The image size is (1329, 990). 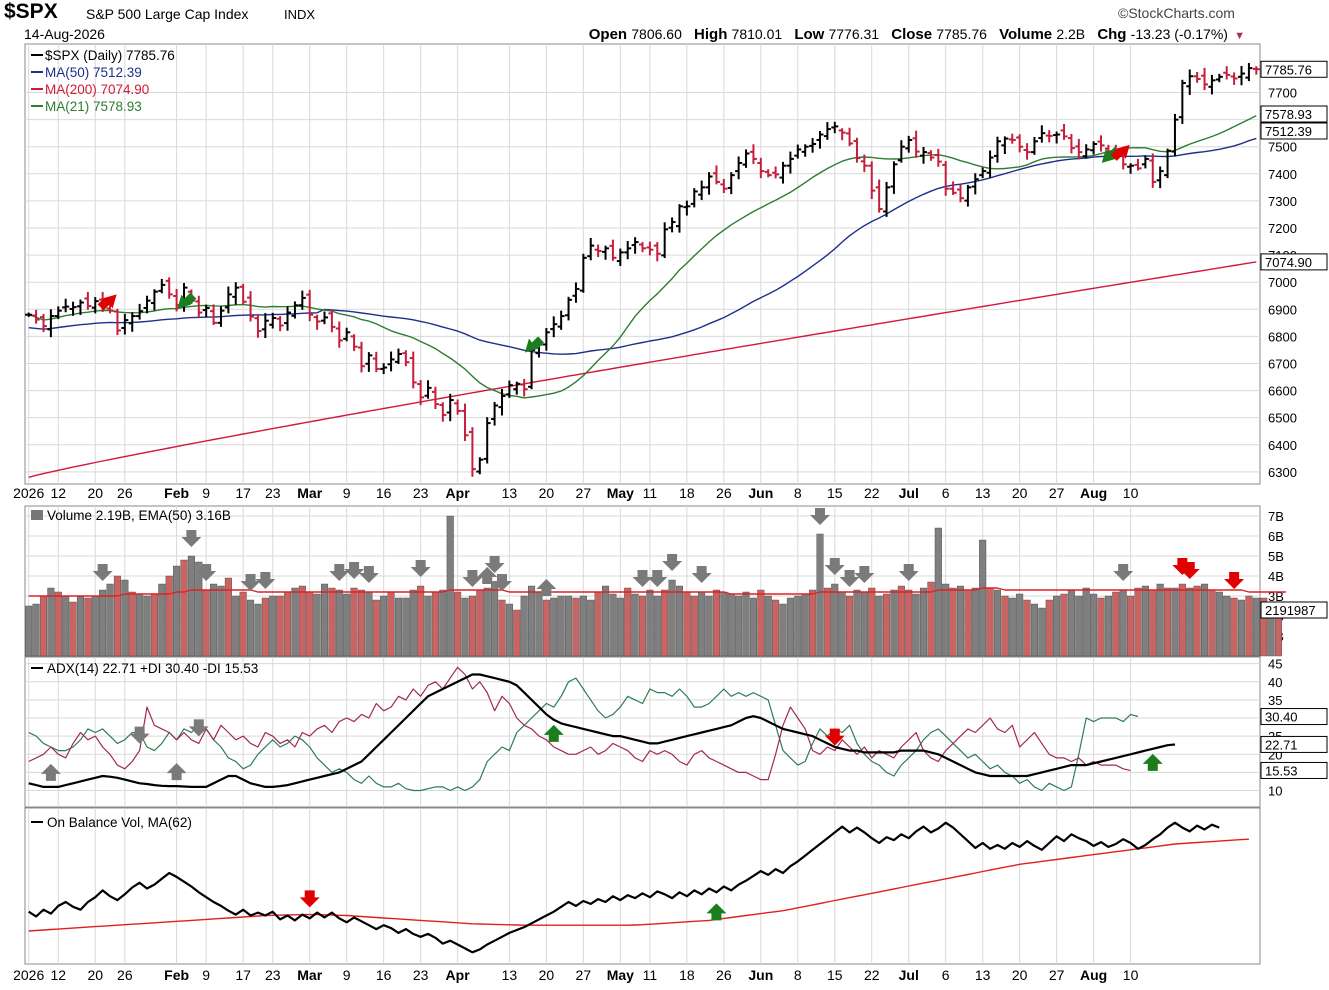 What do you see at coordinates (510, 975) in the screenshot?
I see `x-axis-label: 13` at bounding box center [510, 975].